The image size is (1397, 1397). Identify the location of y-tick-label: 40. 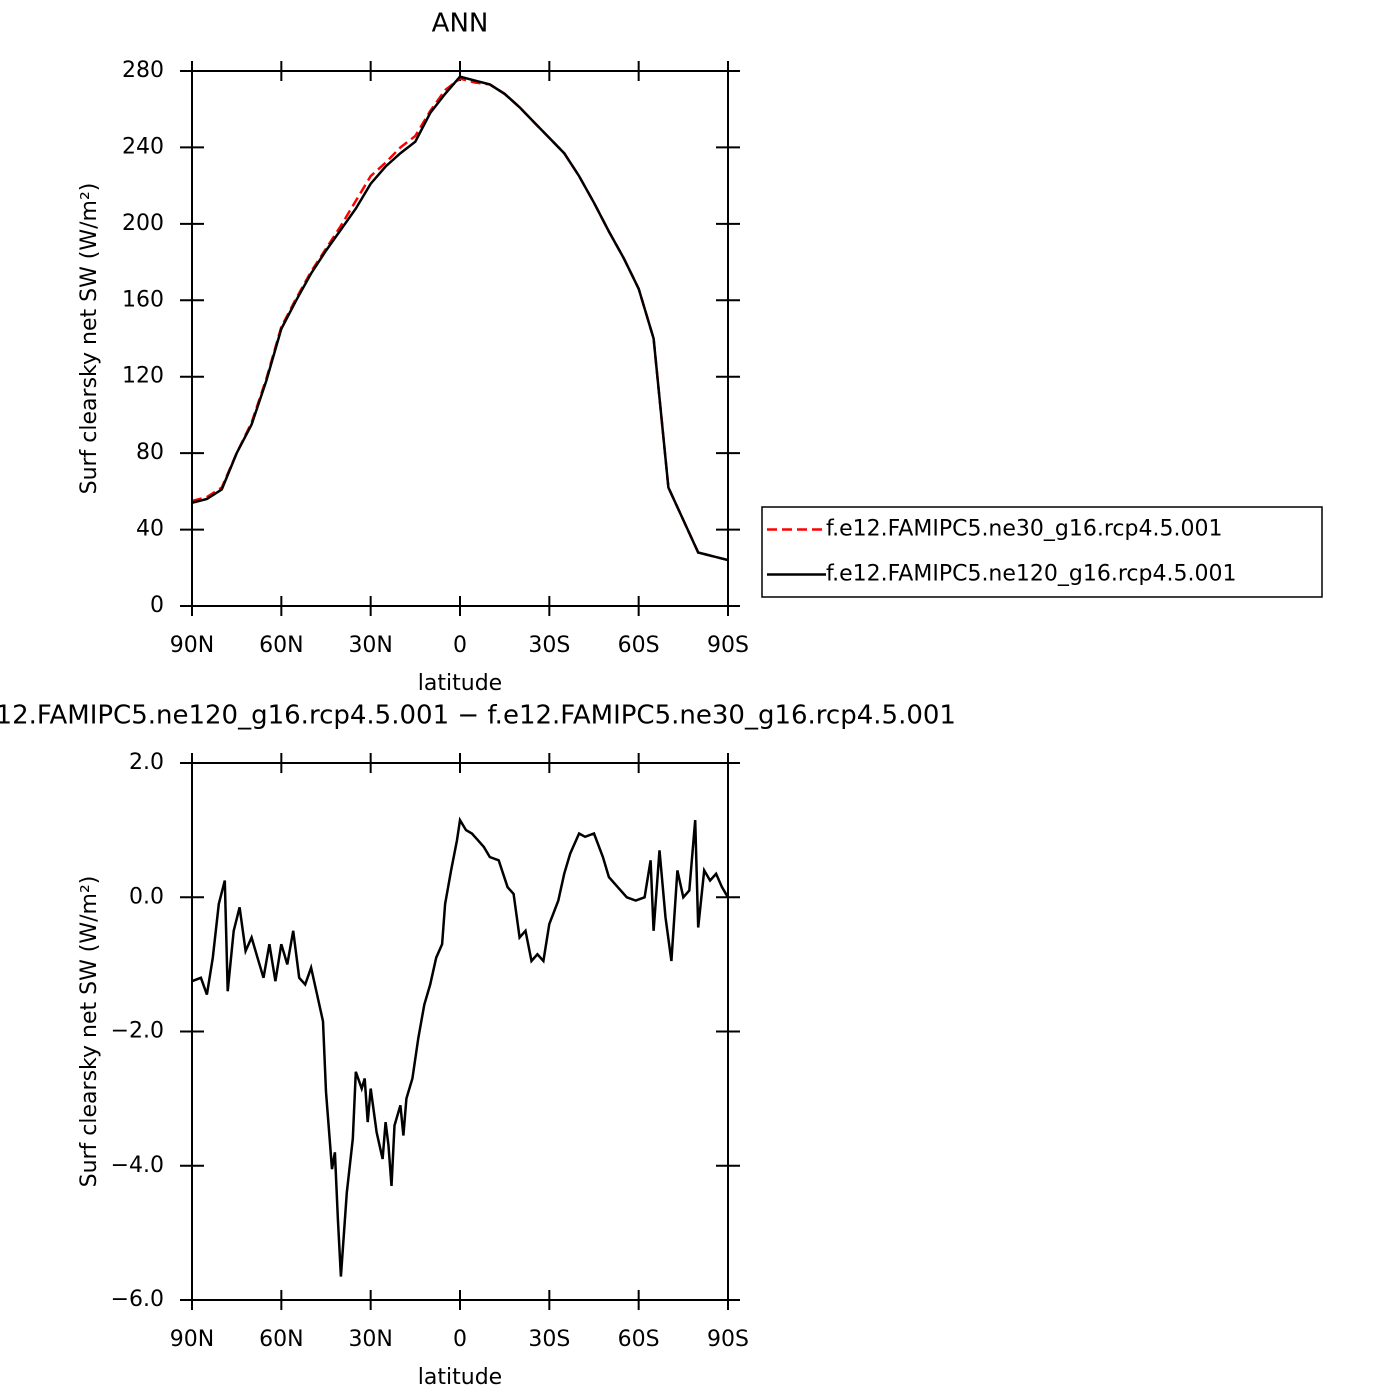
(150, 529).